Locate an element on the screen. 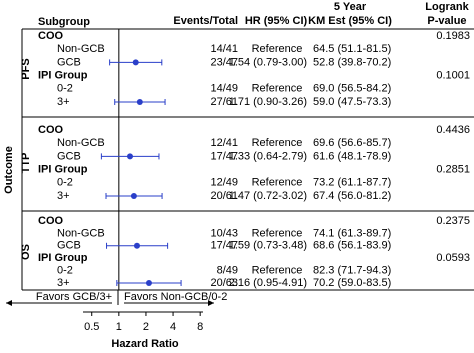 Image resolution: width=474 pixels, height=353 pixels. hr-label: 1.59 (0.73-3.48) is located at coordinates (268, 246).